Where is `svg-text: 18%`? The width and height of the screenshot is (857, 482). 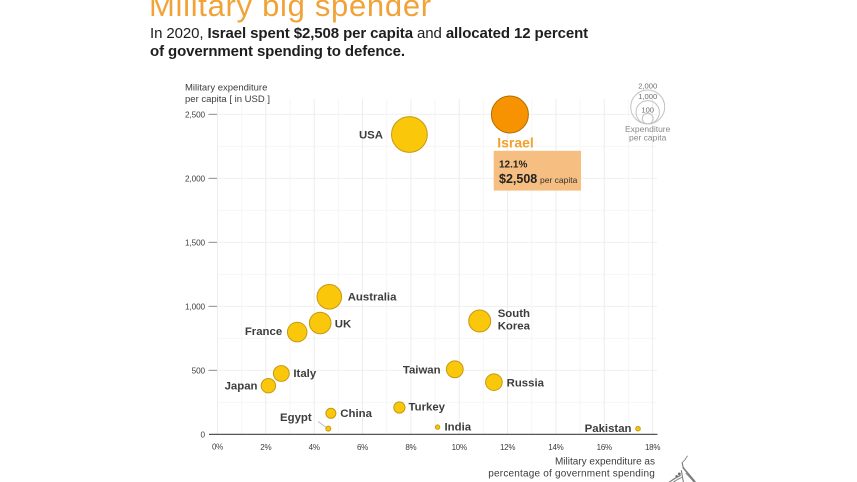 svg-text: 18% is located at coordinates (652, 447).